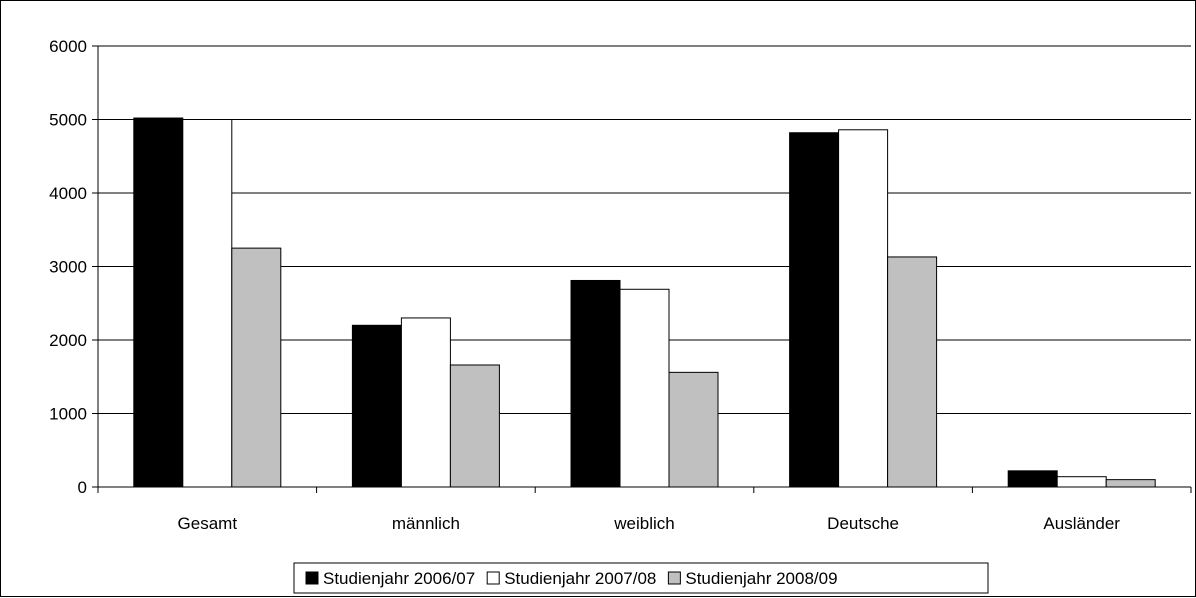  What do you see at coordinates (208, 523) in the screenshot?
I see `x-tick-label: Gesamt` at bounding box center [208, 523].